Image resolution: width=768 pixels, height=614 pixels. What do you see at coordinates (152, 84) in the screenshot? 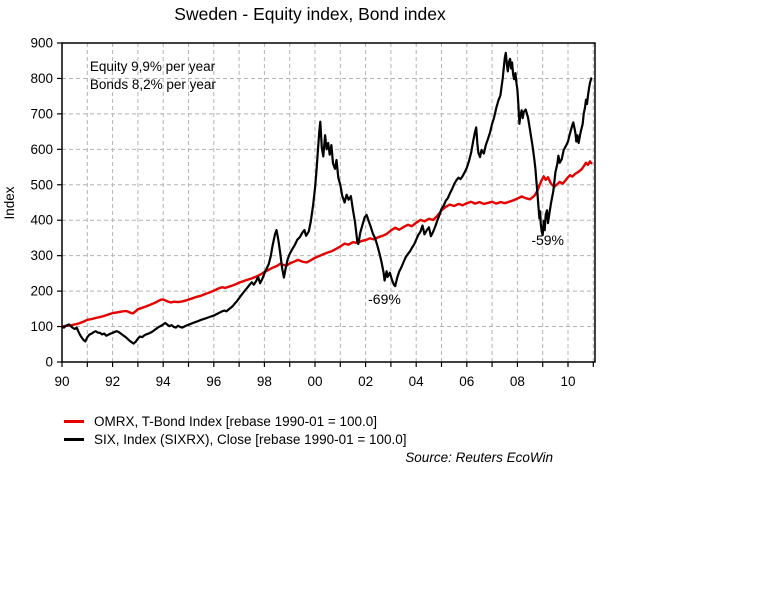
I see `growth-annotation-bonds: Bonds 8,2% per year` at bounding box center [152, 84].